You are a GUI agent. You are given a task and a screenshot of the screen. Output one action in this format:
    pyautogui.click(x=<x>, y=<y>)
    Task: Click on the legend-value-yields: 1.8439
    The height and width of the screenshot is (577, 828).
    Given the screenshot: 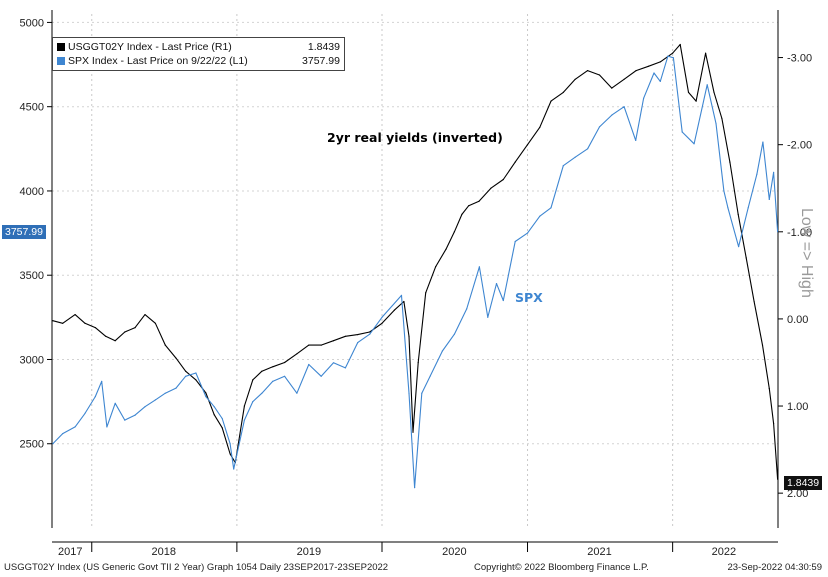 What is the action you would take?
    pyautogui.click(x=323, y=47)
    